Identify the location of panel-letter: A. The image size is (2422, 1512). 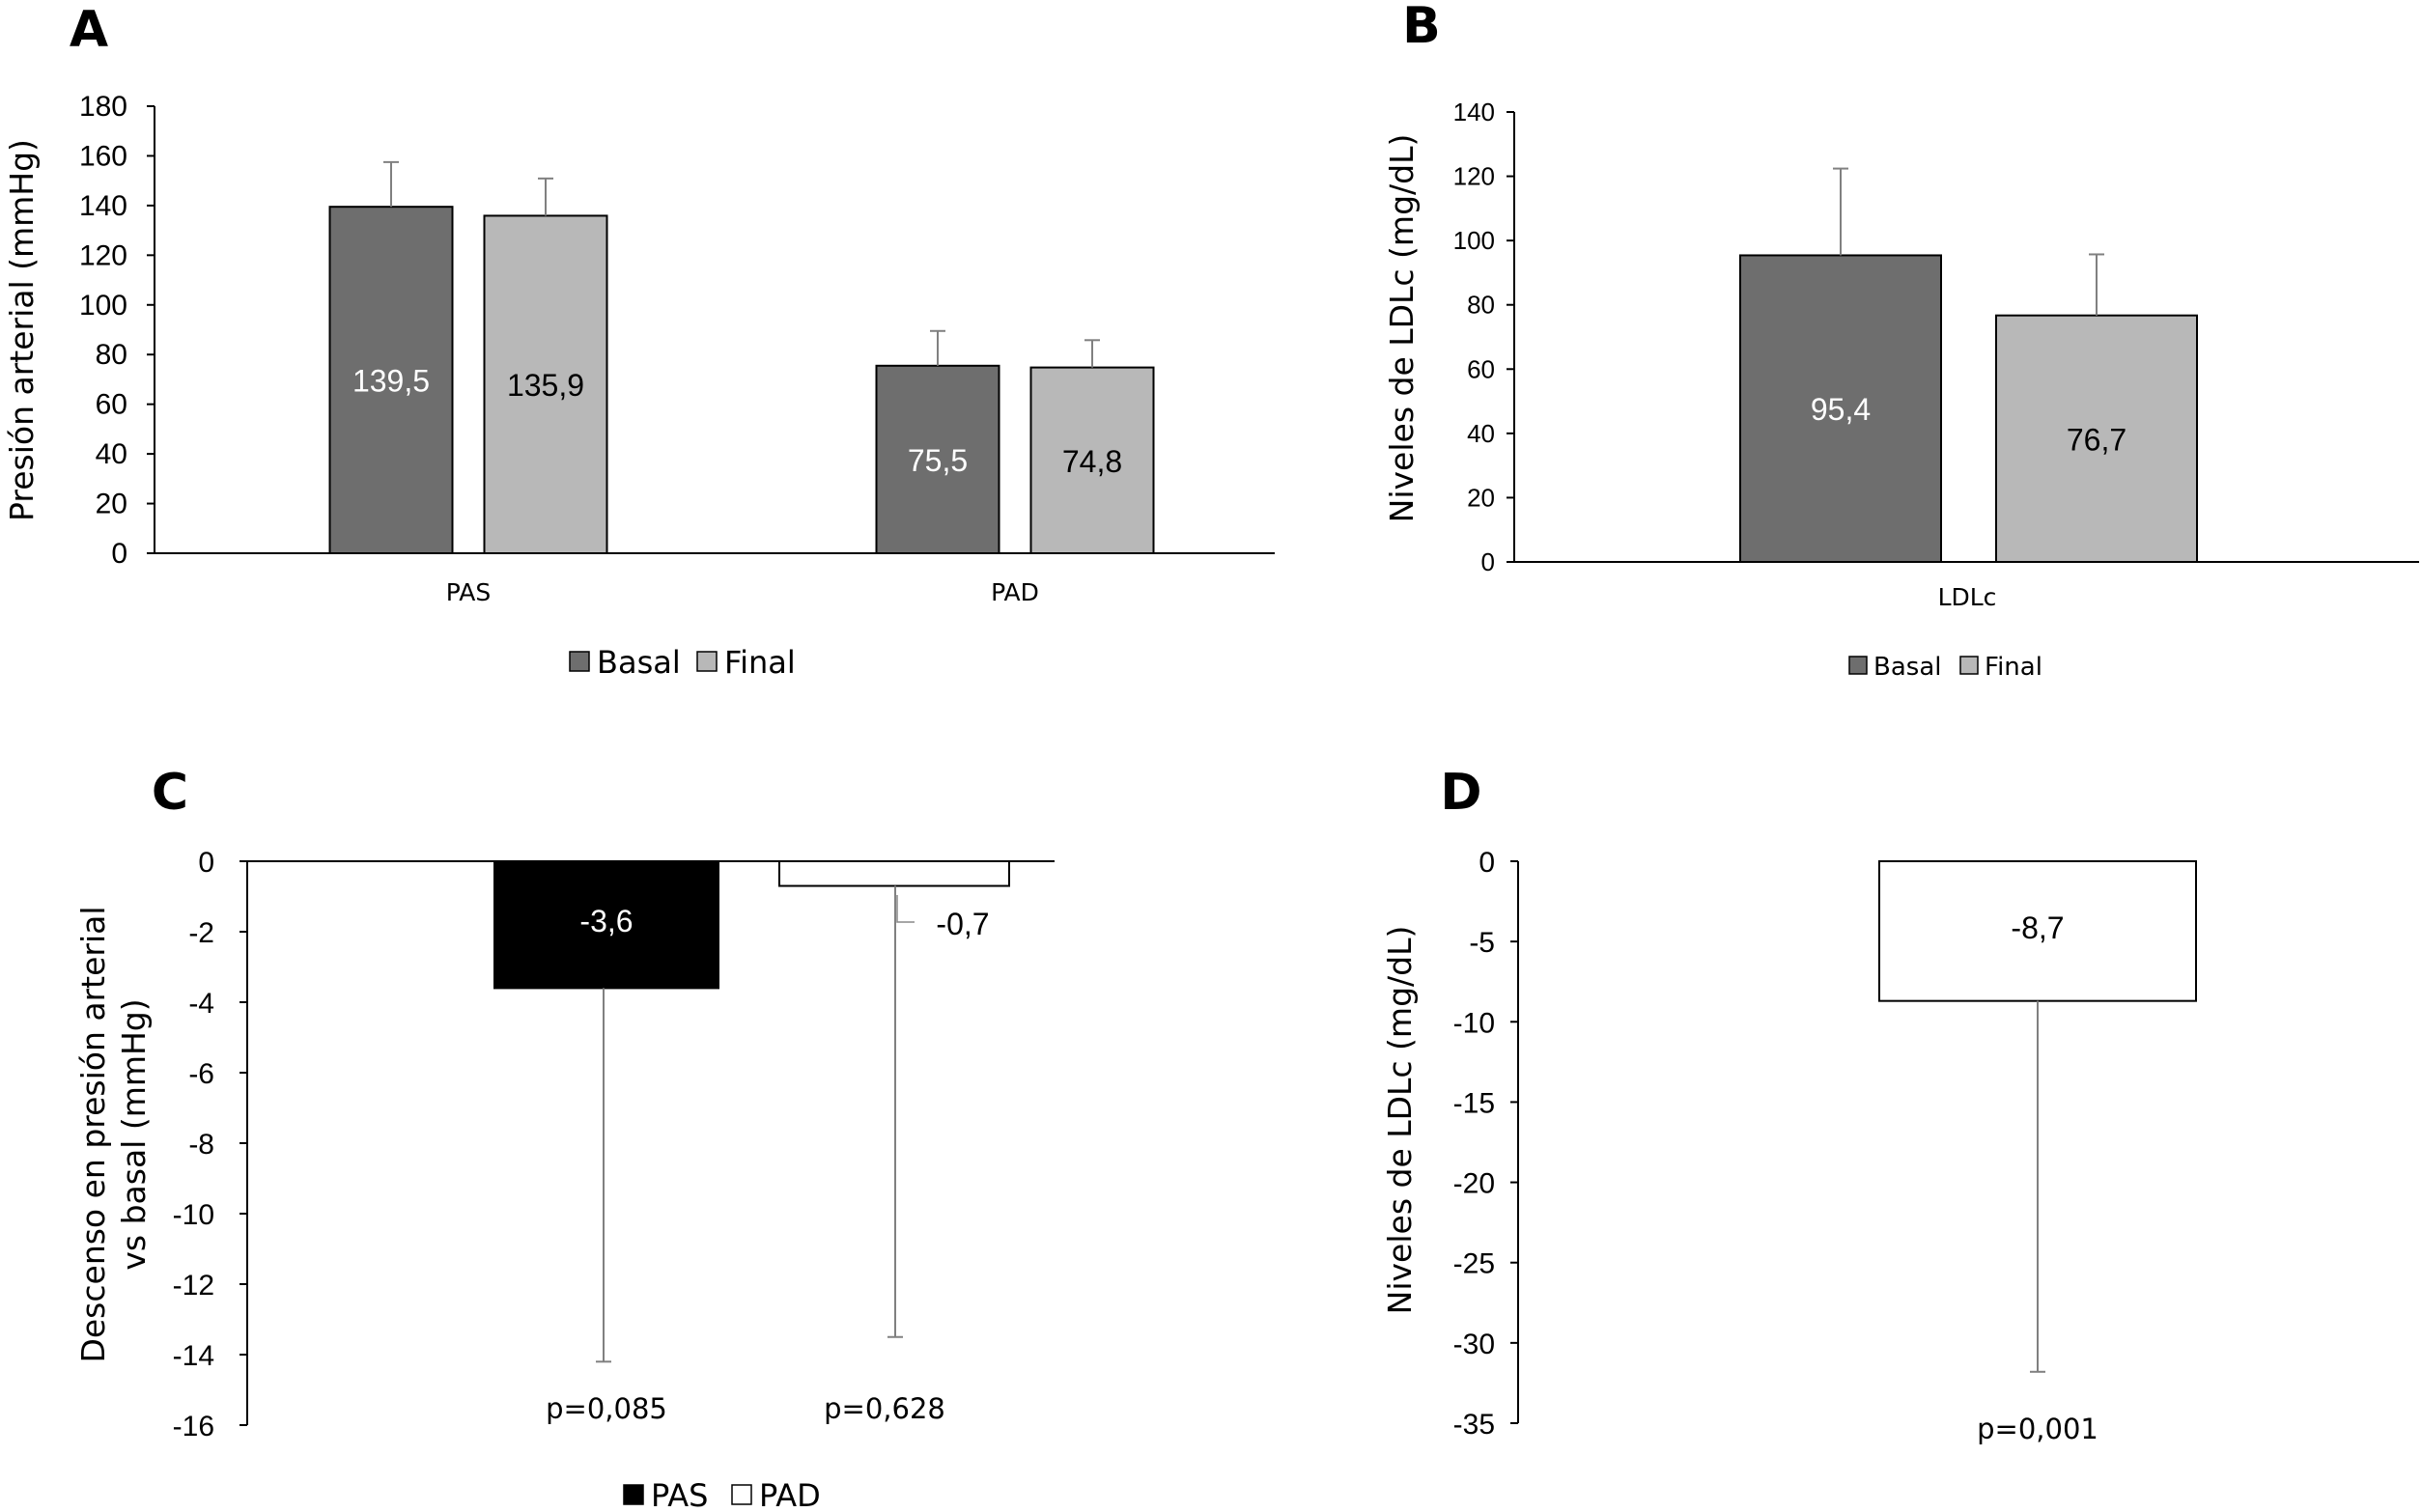
(89, 30).